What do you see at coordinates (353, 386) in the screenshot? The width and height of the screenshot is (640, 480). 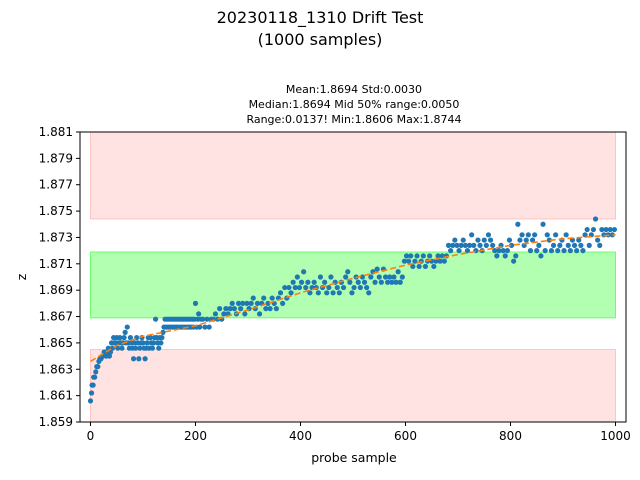 I see `band-out-of-spec-low` at bounding box center [353, 386].